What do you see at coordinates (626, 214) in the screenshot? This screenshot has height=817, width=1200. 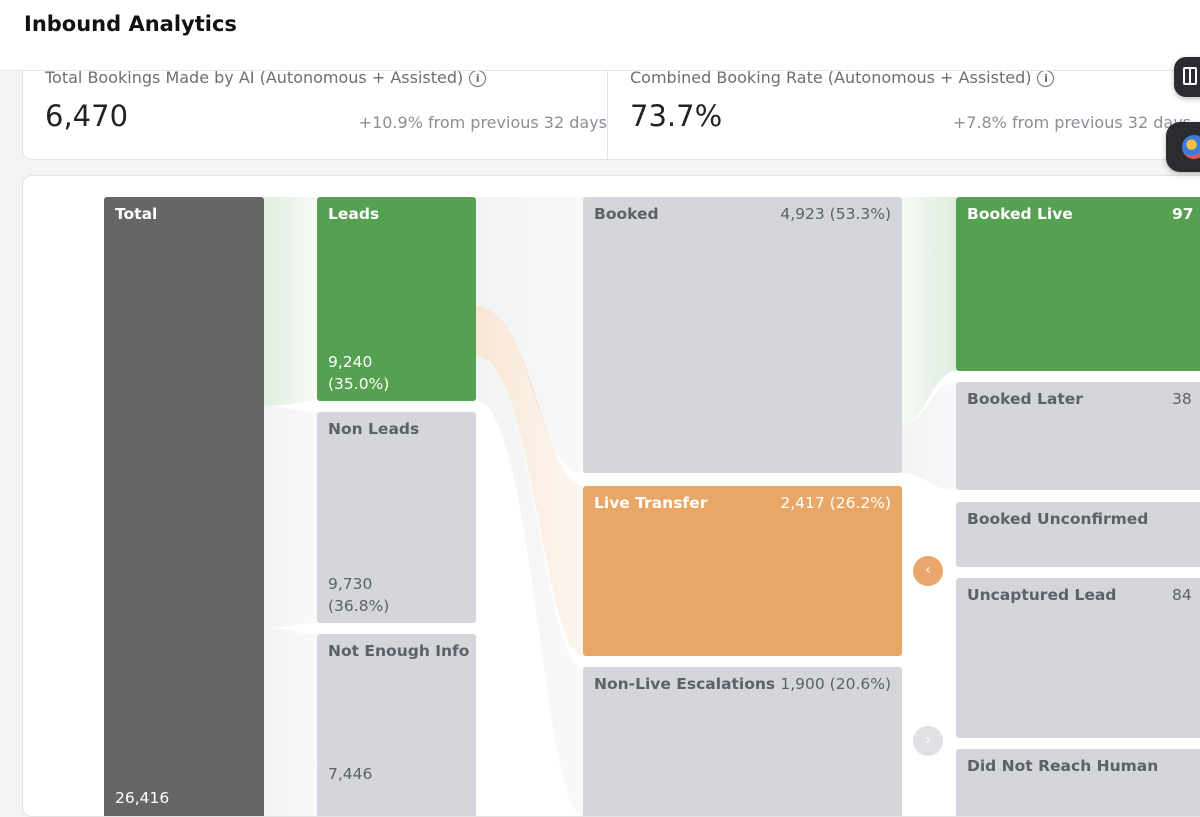 I see `node-label: Booked` at bounding box center [626, 214].